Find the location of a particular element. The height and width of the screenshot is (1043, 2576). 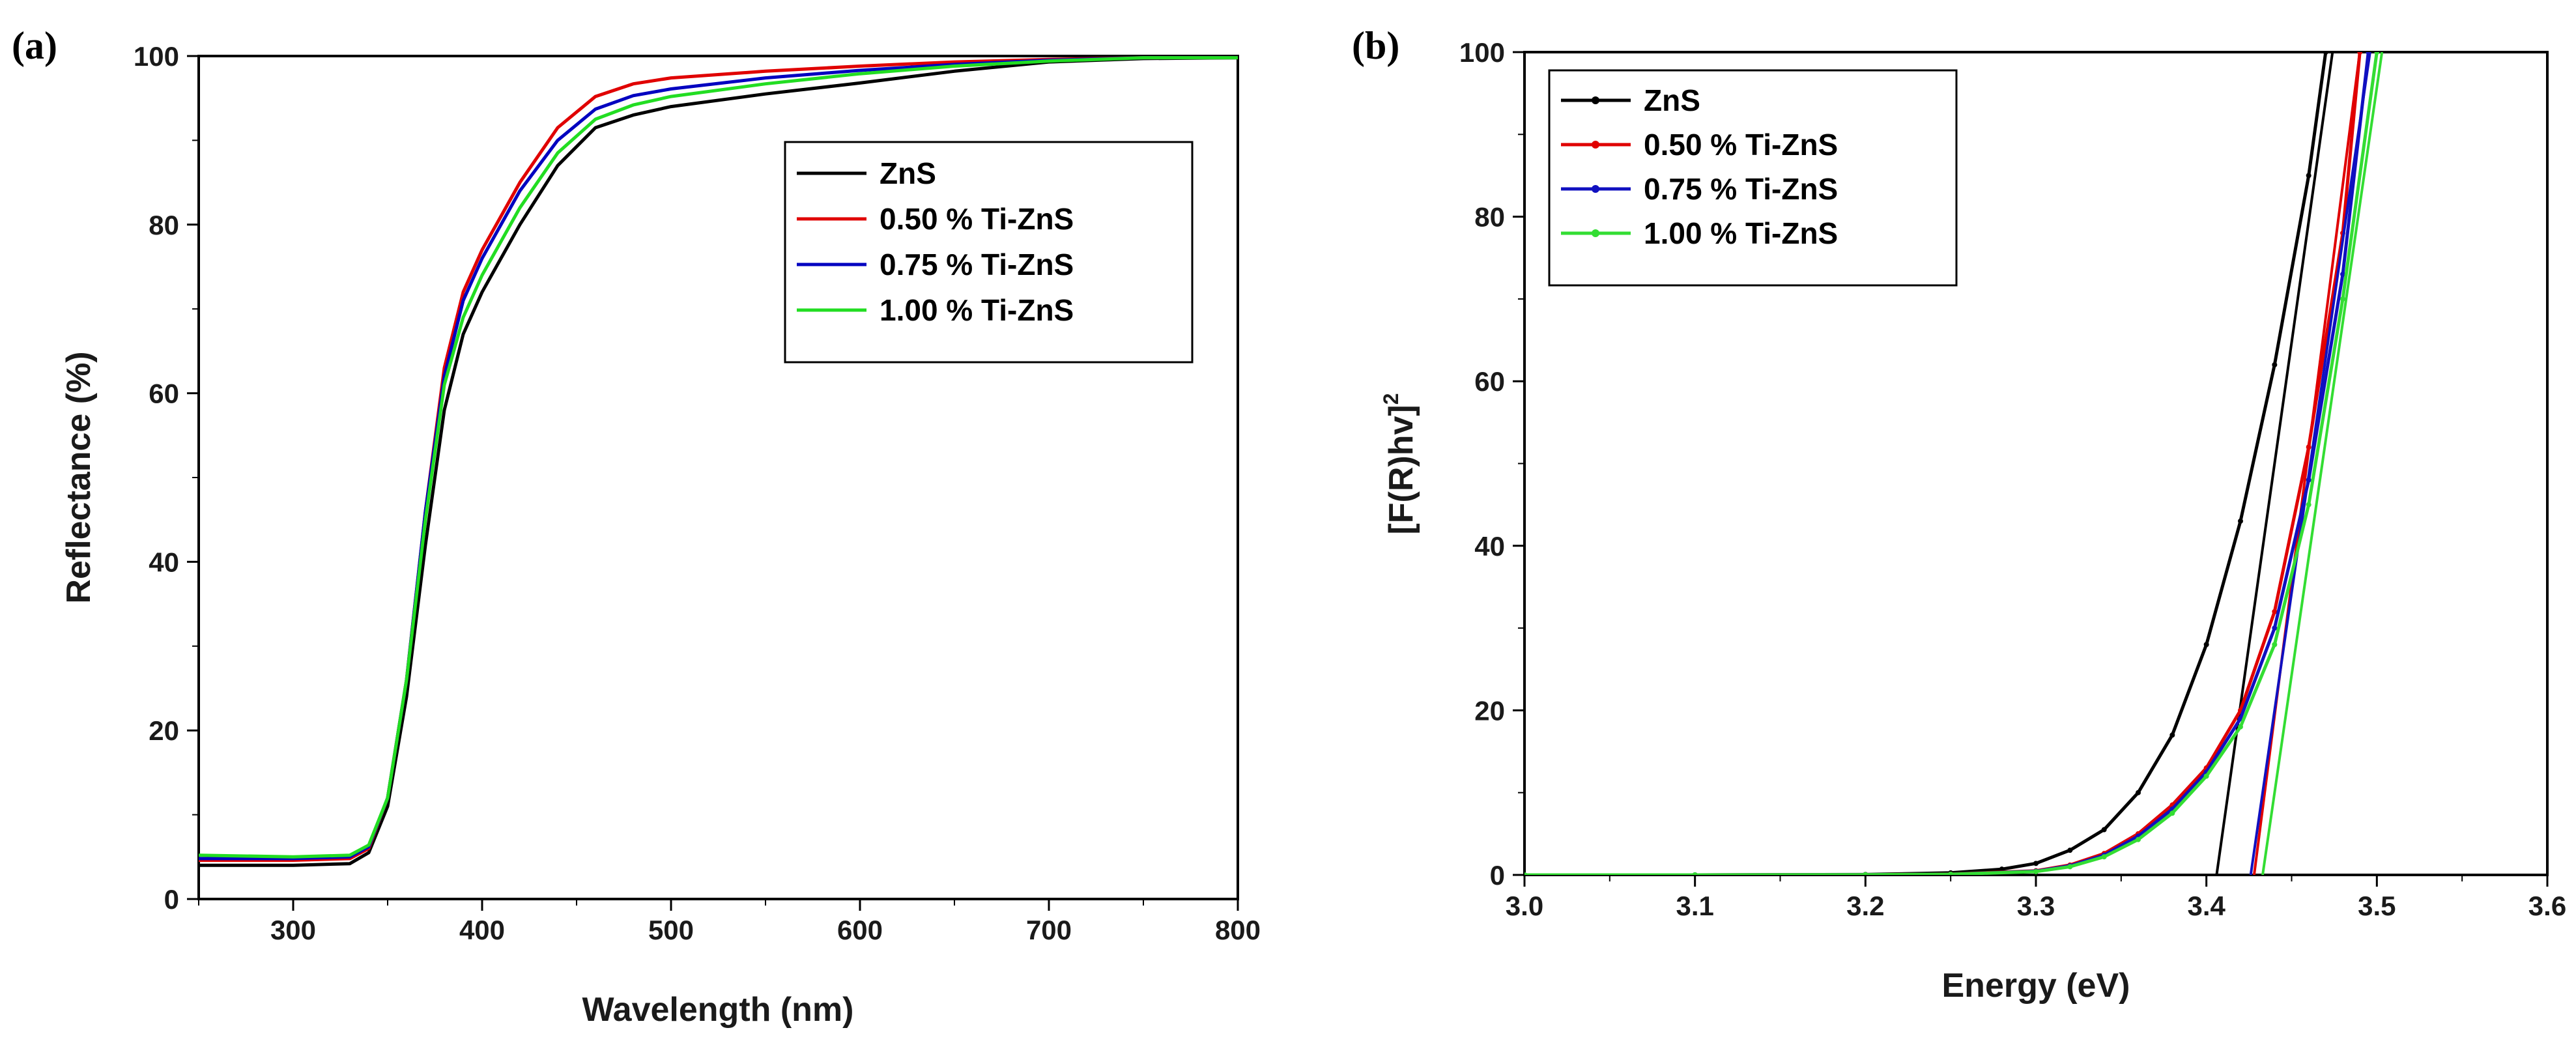

panel-b-legend-label-3: 1.00 % Ti-ZnS is located at coordinates (1741, 233).